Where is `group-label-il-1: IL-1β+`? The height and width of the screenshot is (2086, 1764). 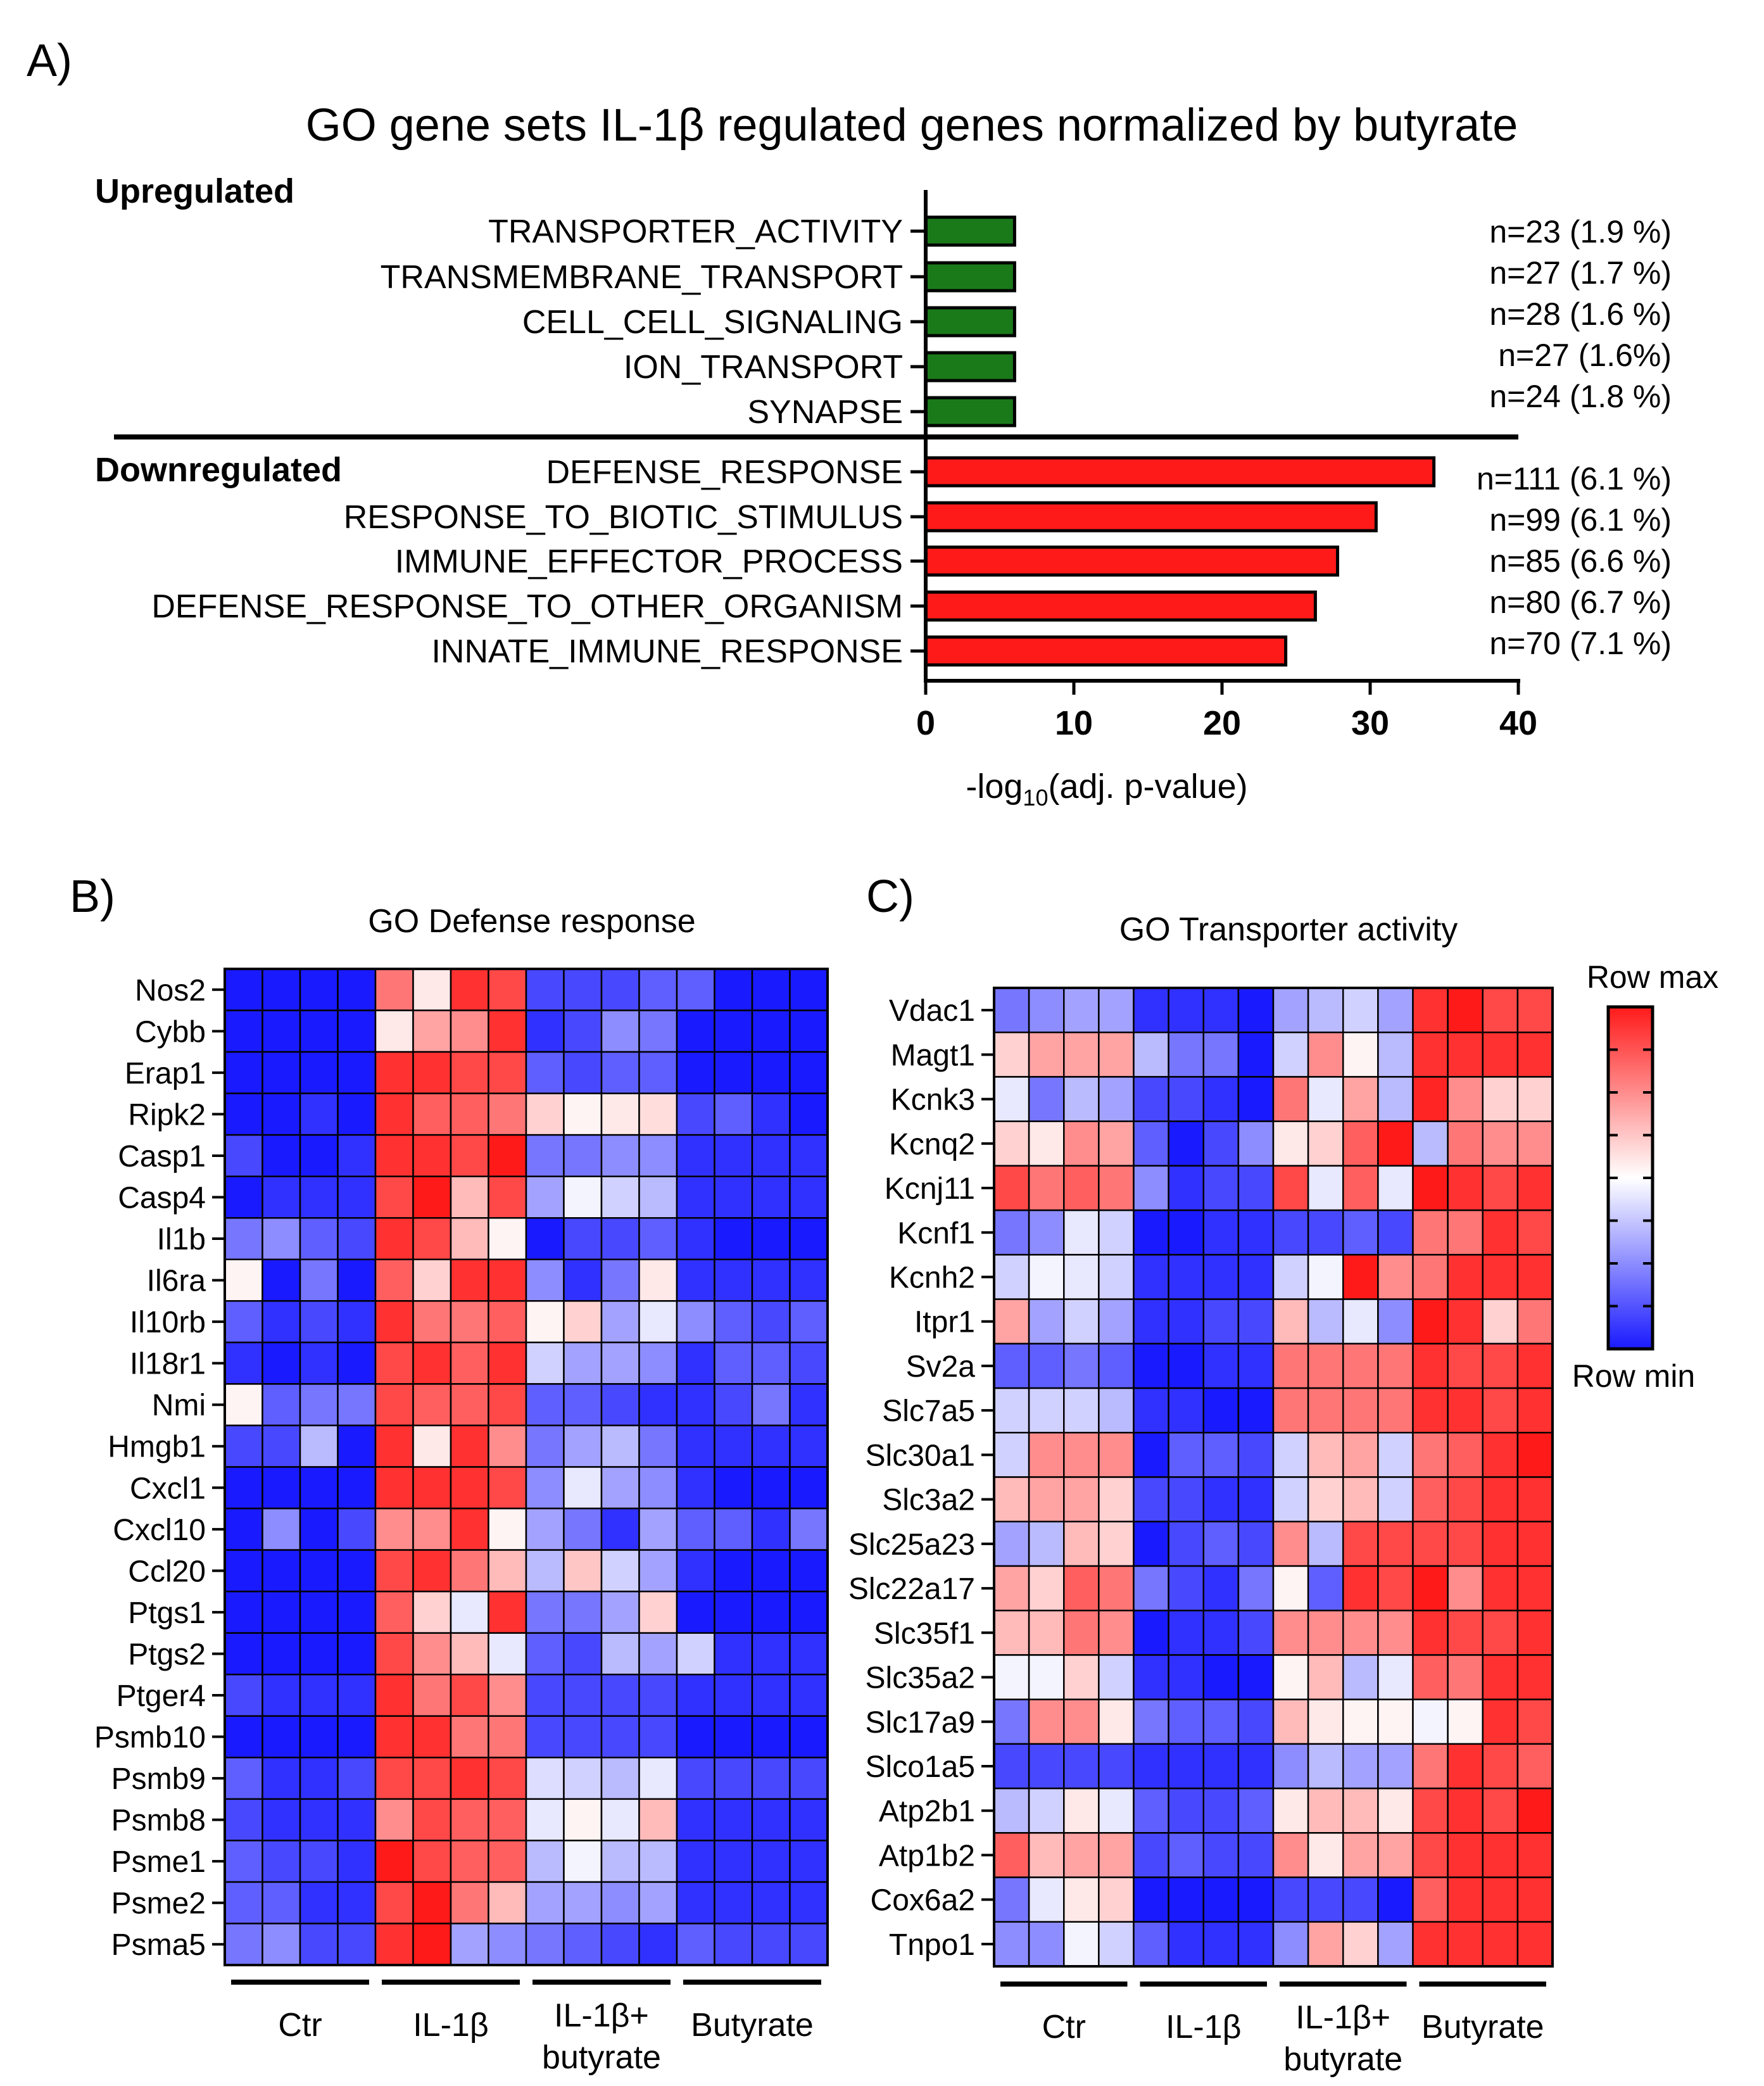
group-label-il-1: IL-1β+ is located at coordinates (601, 2016).